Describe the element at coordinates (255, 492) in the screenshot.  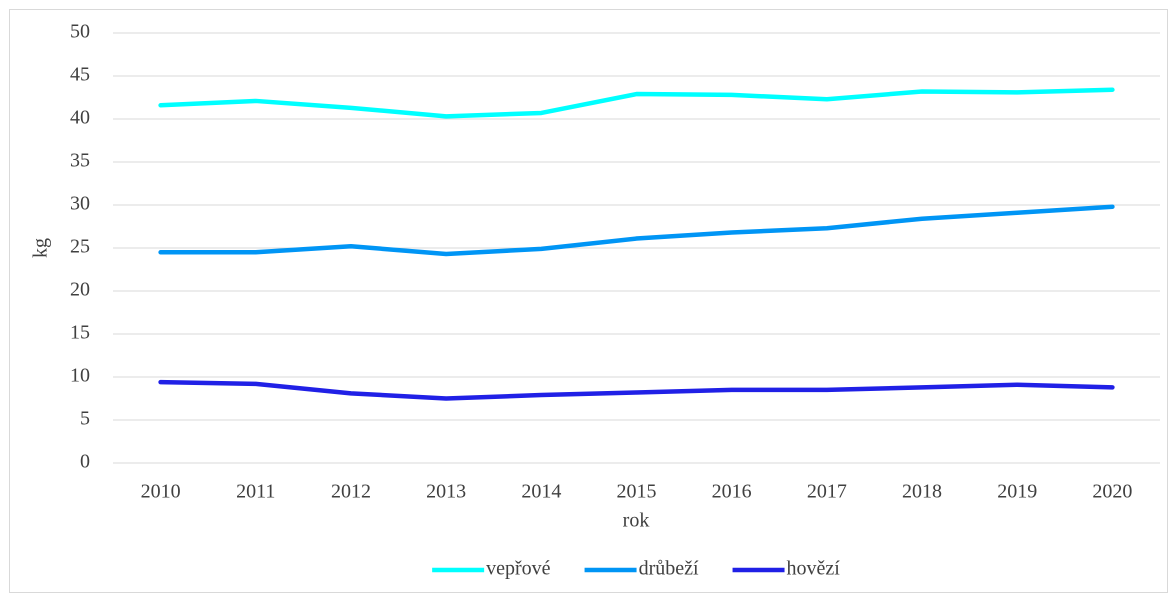
I see `x-tick-label: 2011` at that location.